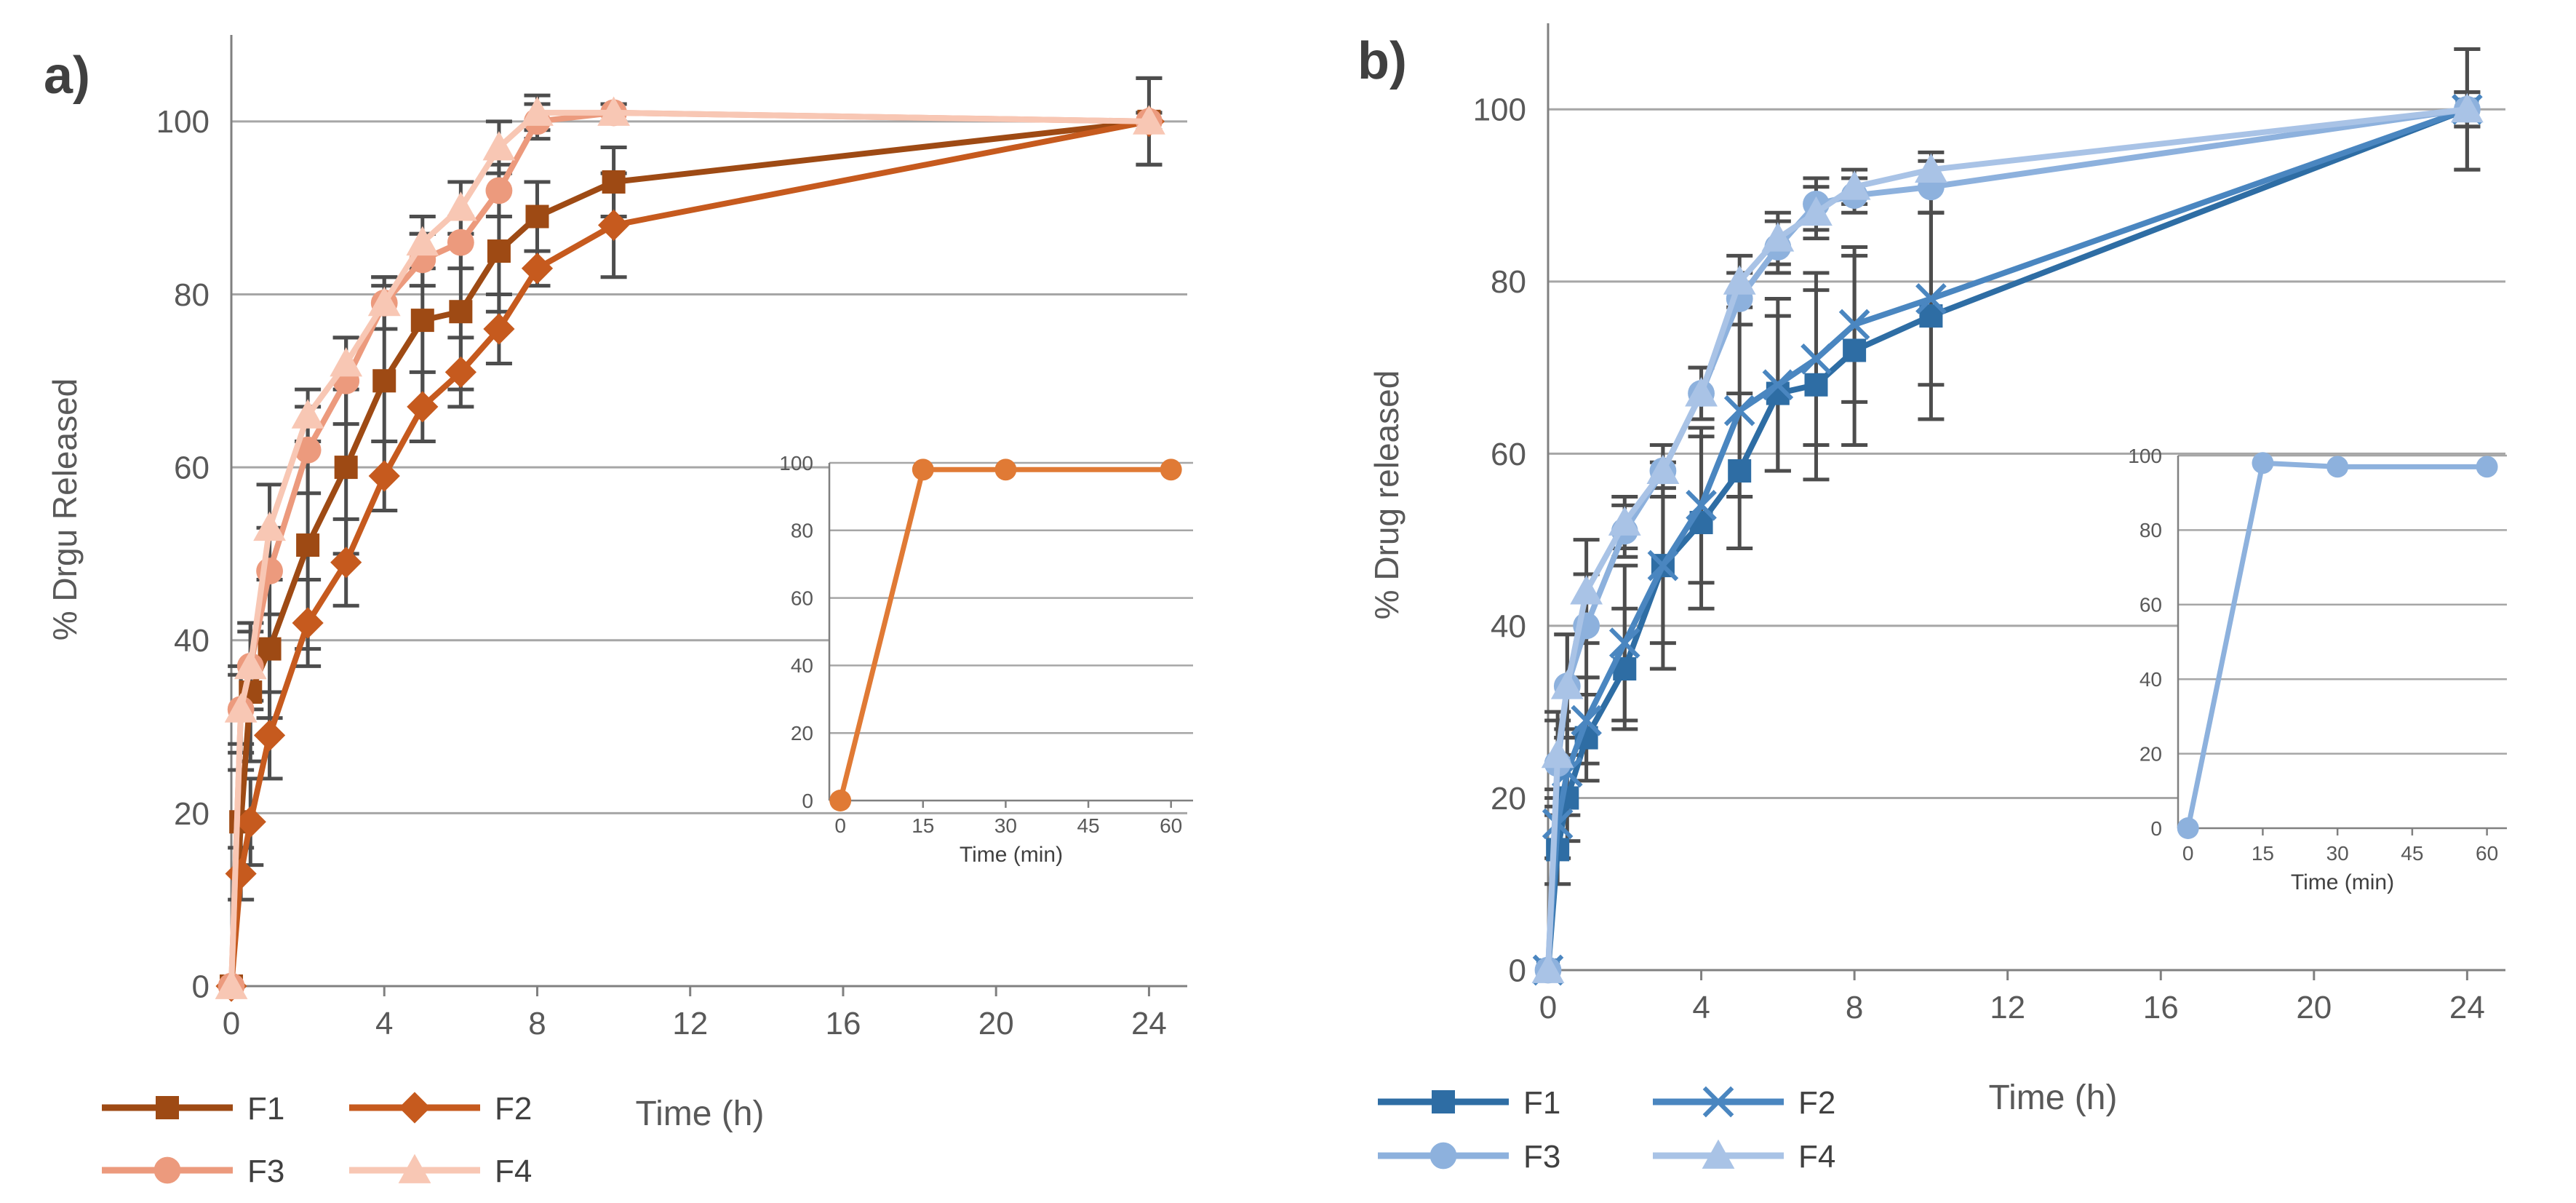 Image resolution: width=2576 pixels, height=1203 pixels. I want to click on x-axis-title: Time (h), so click(2053, 1098).